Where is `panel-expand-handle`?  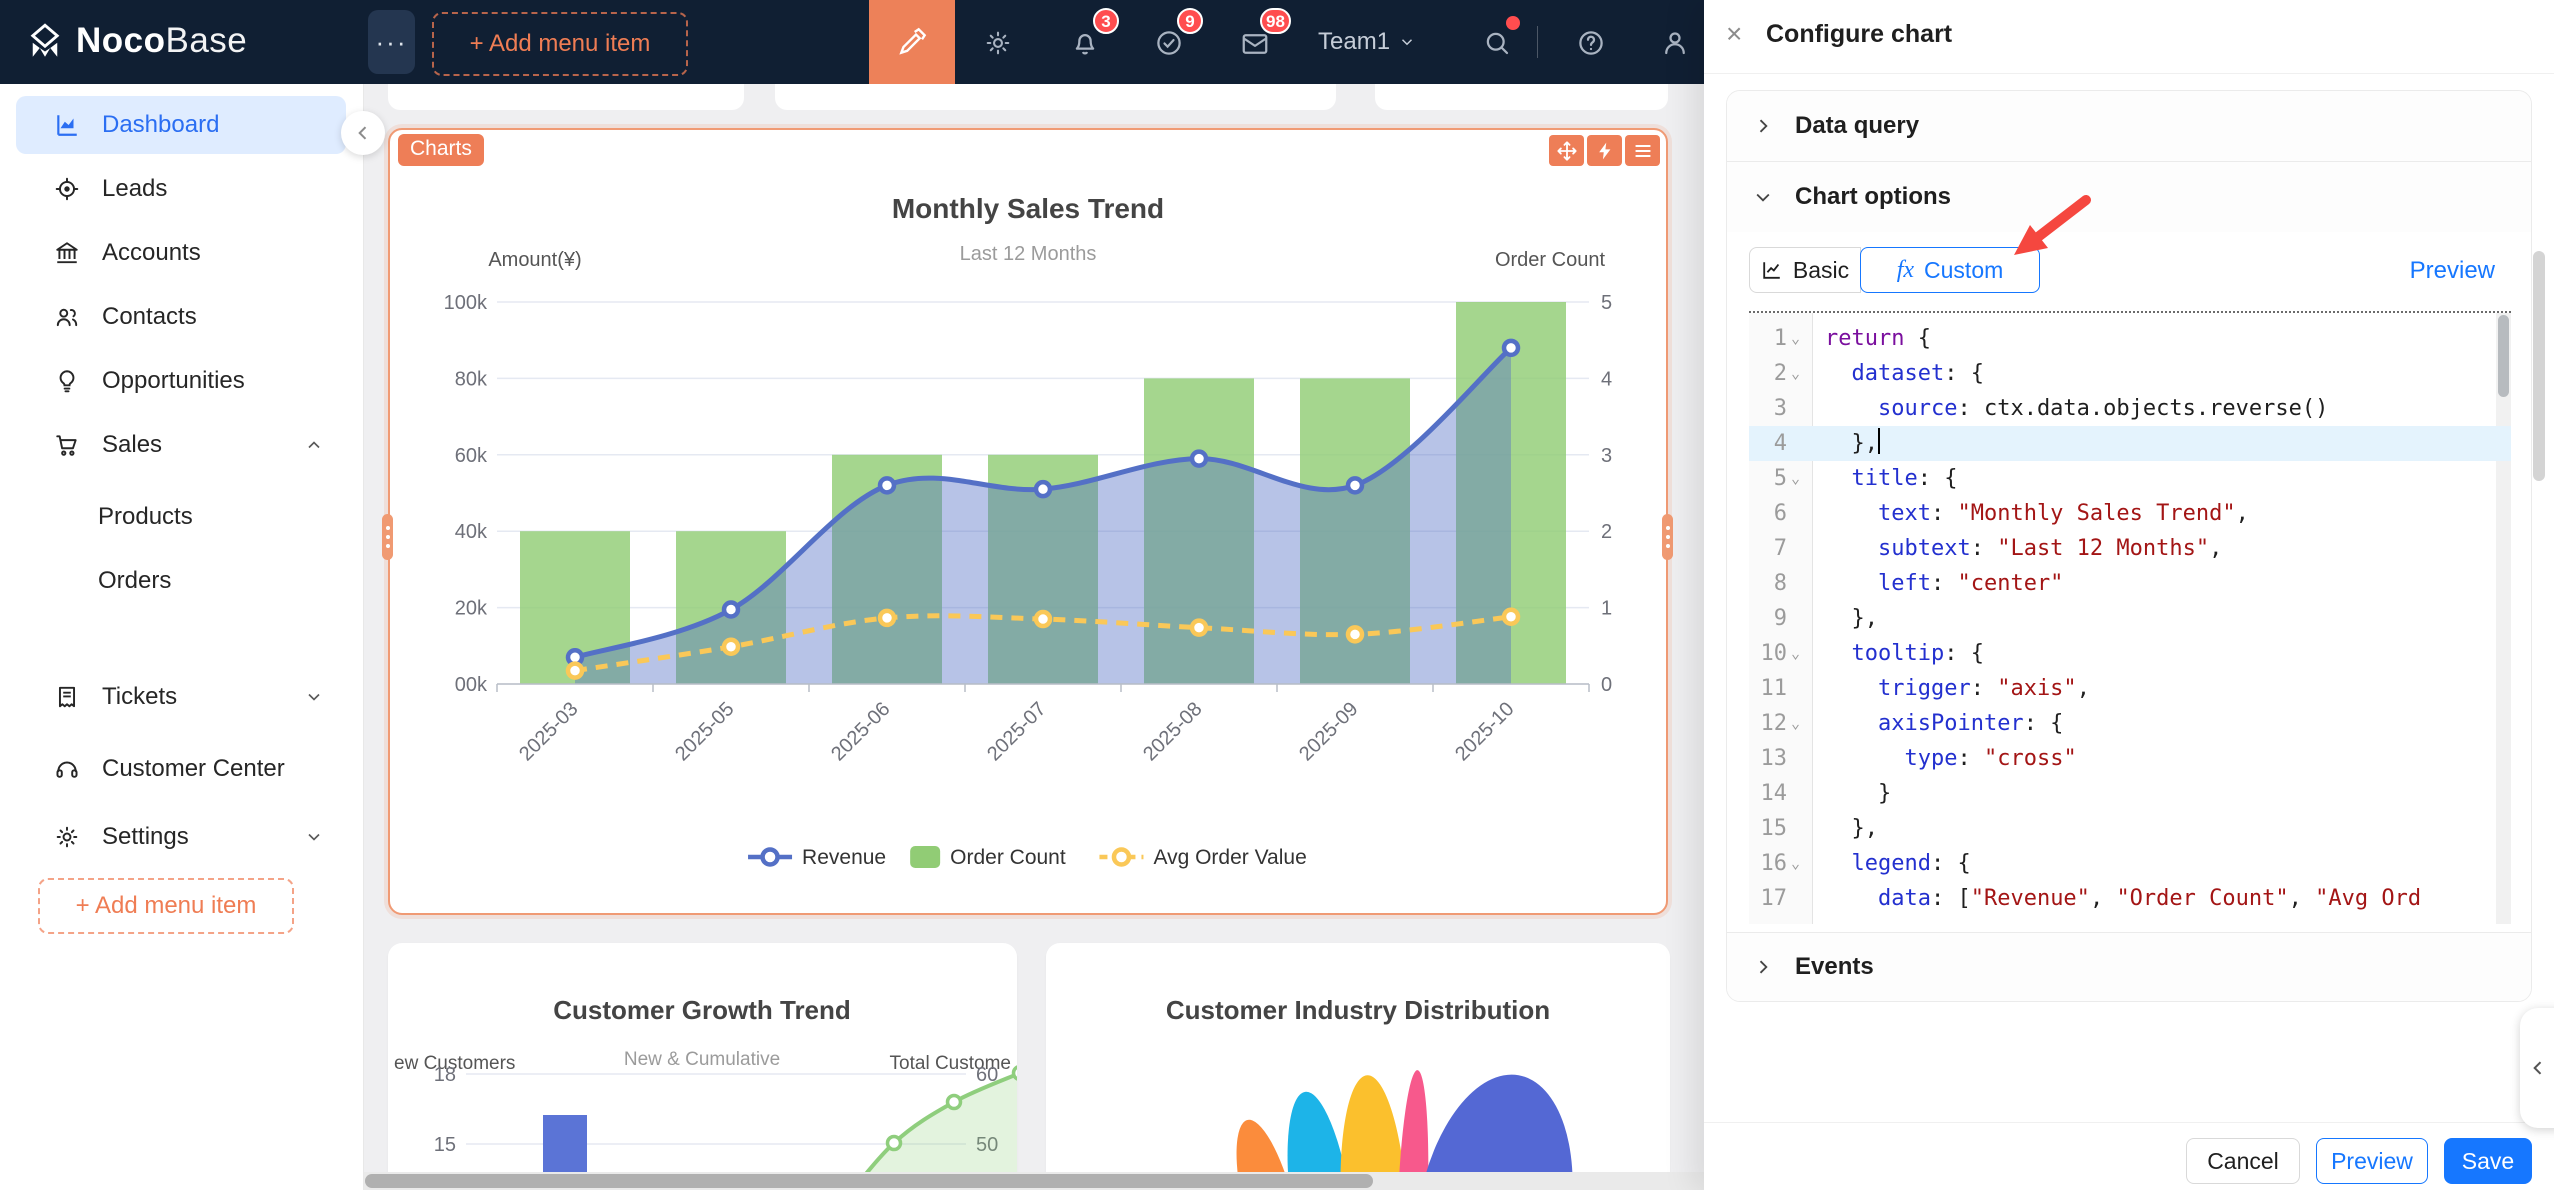
panel-expand-handle is located at coordinates (2537, 1068).